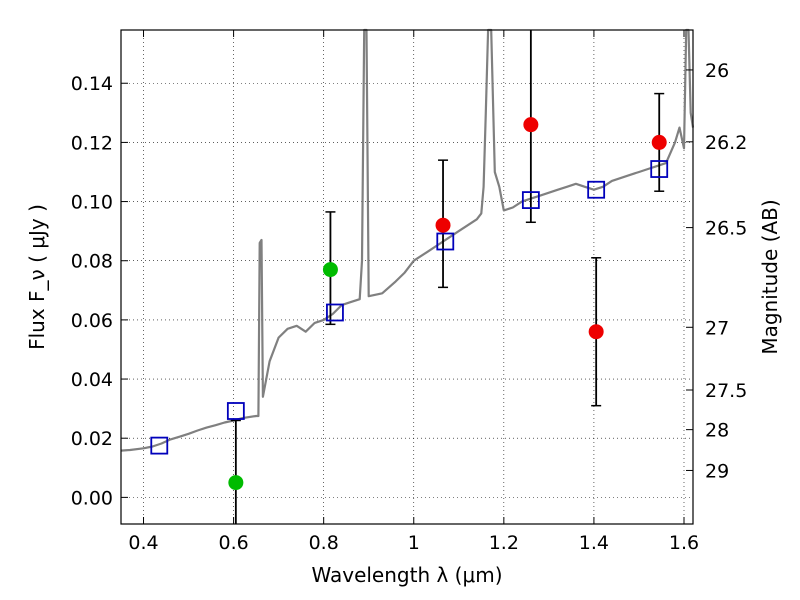  What do you see at coordinates (770, 276) in the screenshot?
I see `y2-axis-label: Magnitude (AB)` at bounding box center [770, 276].